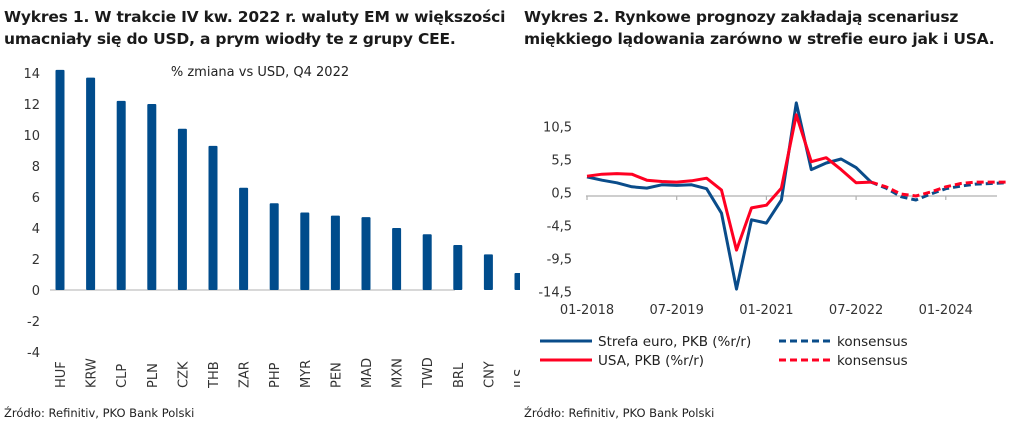 The height and width of the screenshot is (429, 1024). What do you see at coordinates (557, 128) in the screenshot?
I see `y-tick-label: 10,5` at bounding box center [557, 128].